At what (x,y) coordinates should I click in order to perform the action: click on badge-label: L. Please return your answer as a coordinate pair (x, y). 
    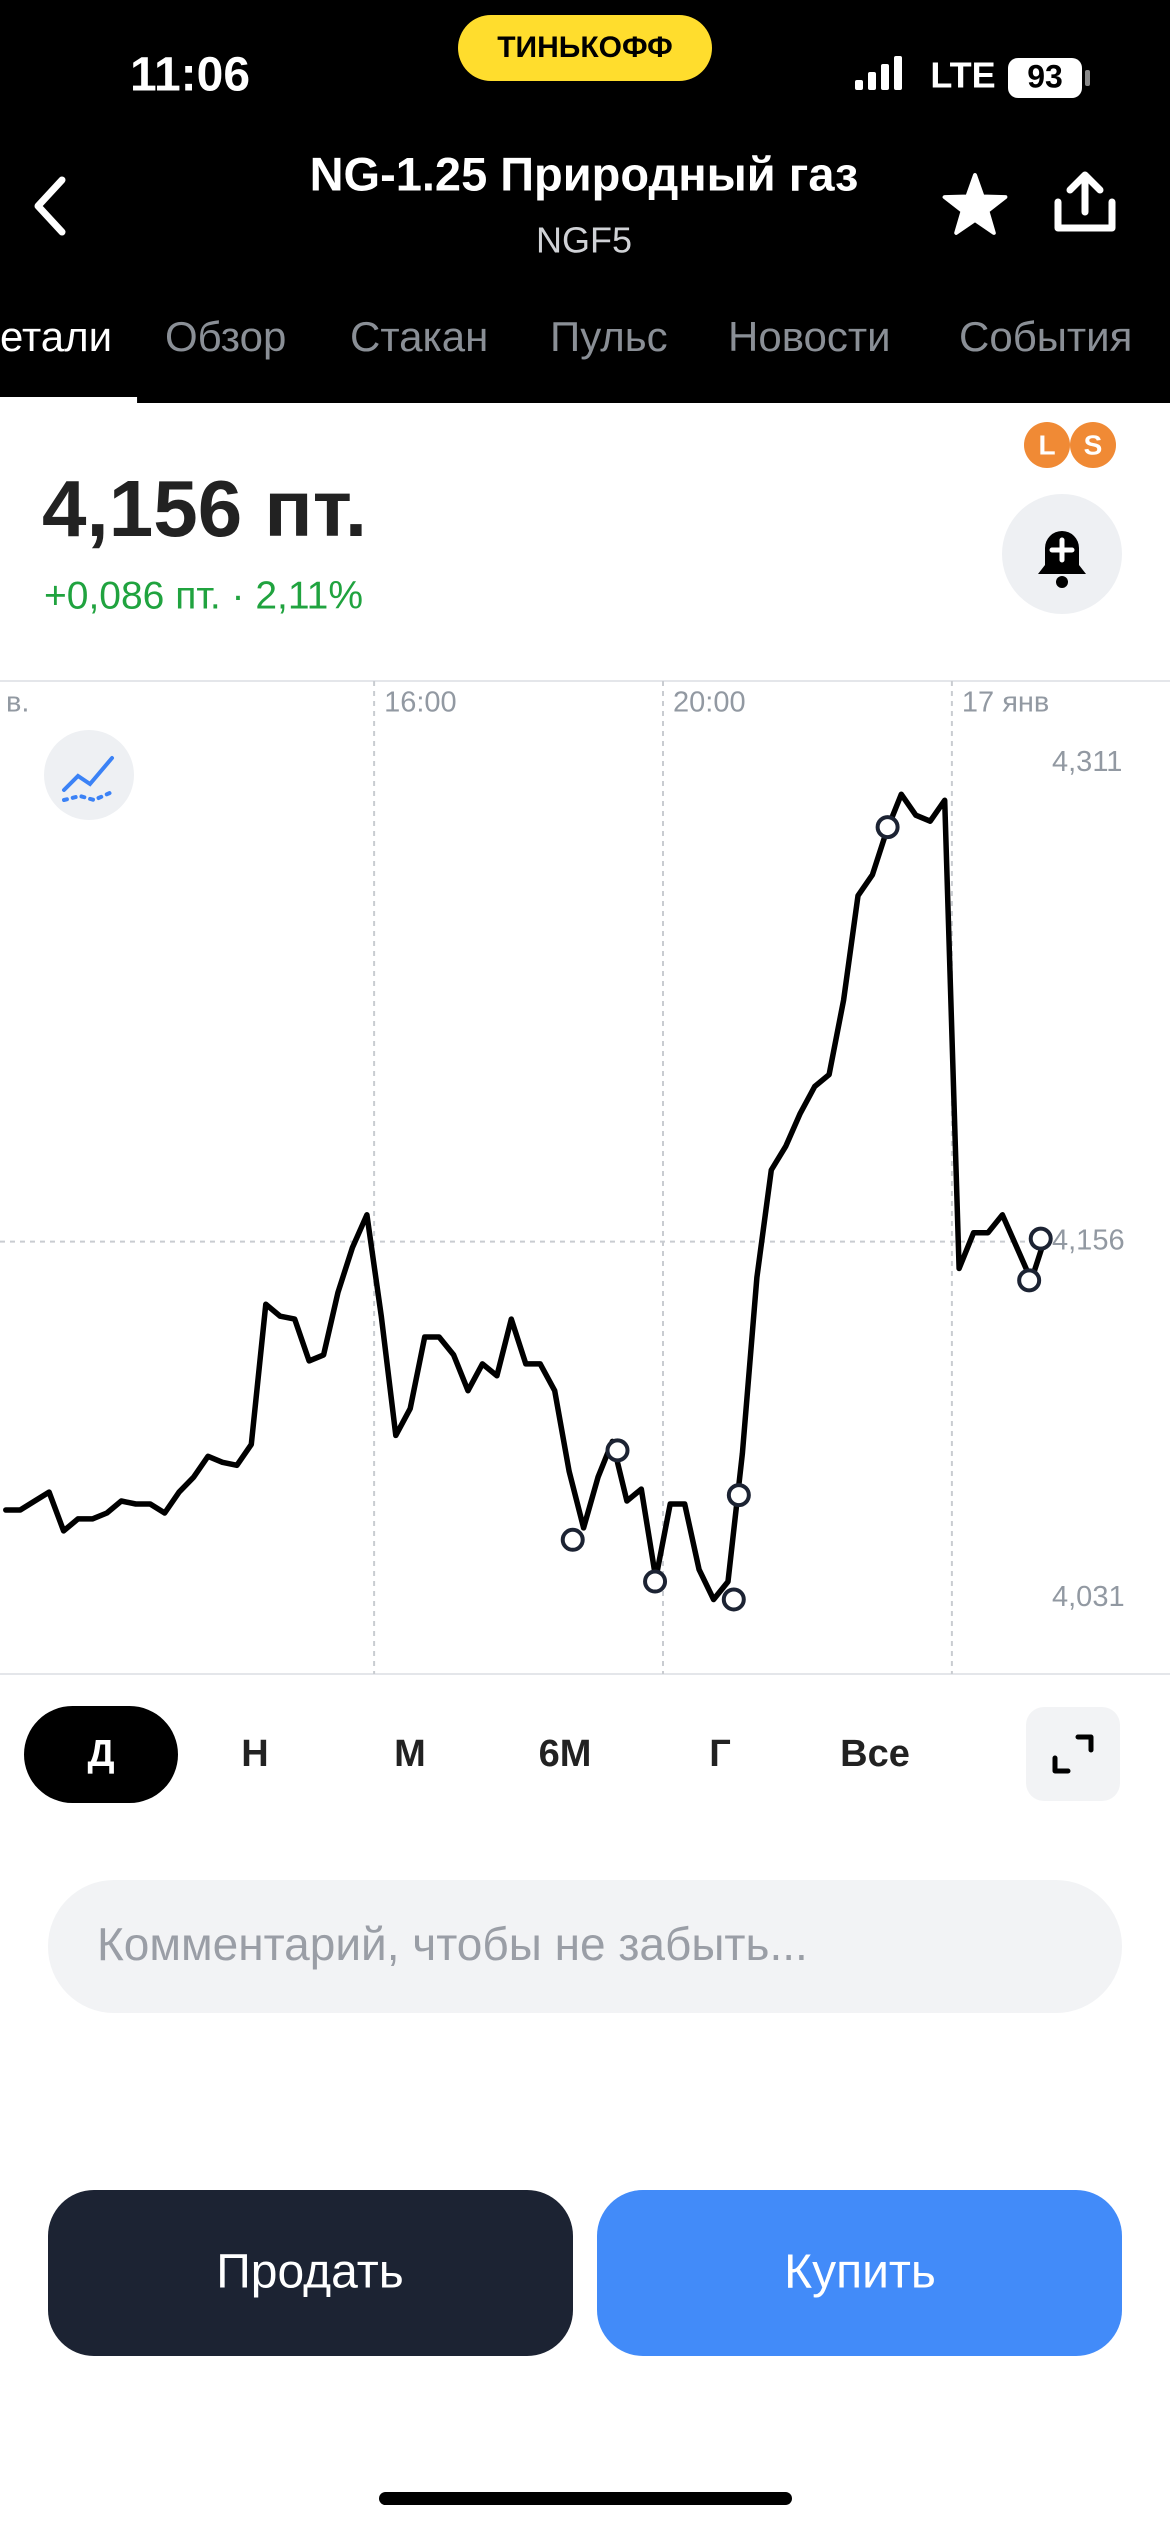
    Looking at the image, I should click on (1046, 444).